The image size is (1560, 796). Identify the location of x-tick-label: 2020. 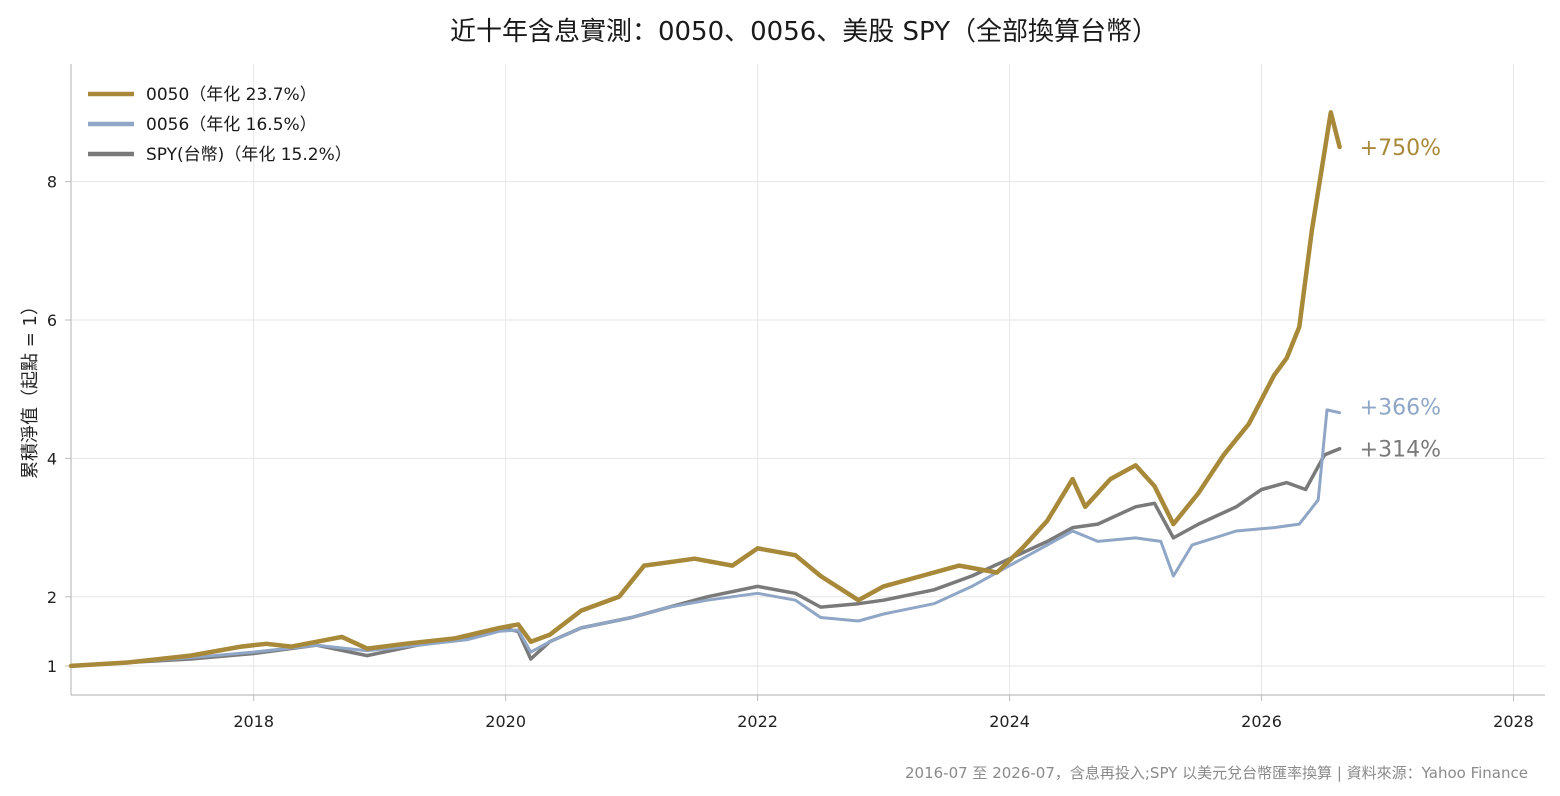
(505, 721).